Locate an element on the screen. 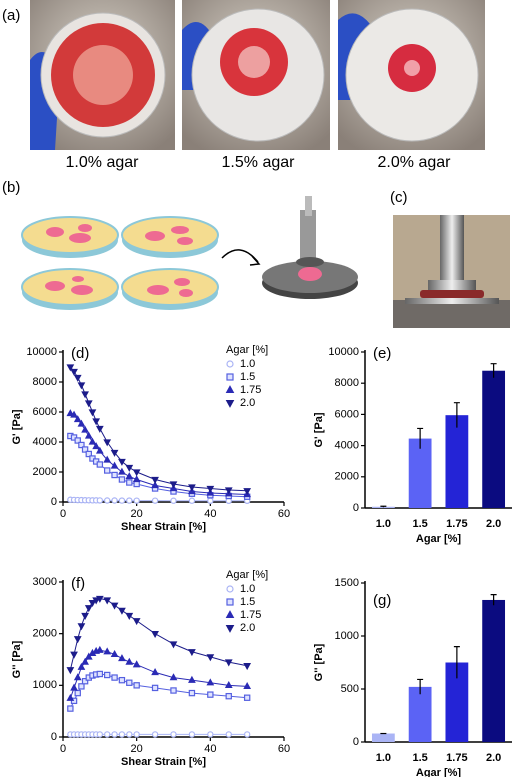 The width and height of the screenshot is (520, 777). x-axis-label: Agar [%] is located at coordinates (439, 539).